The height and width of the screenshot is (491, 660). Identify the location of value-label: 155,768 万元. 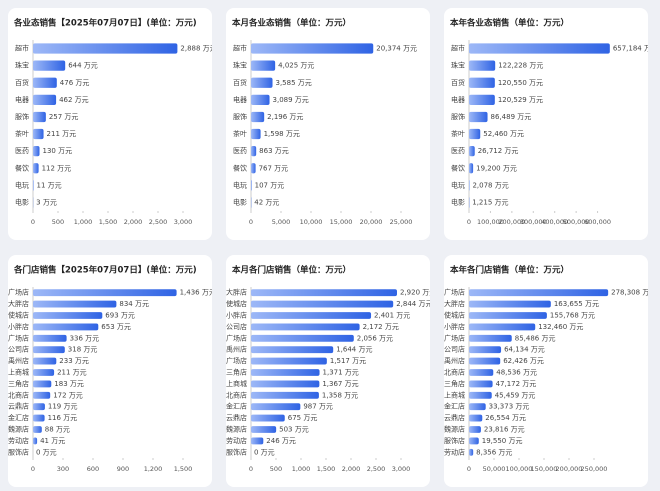
(572, 316).